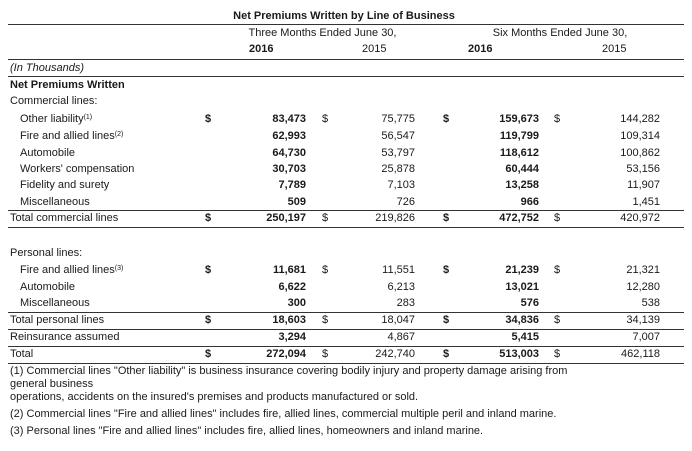  I want to click on cell-three-2016: 7,789, so click(292, 185).